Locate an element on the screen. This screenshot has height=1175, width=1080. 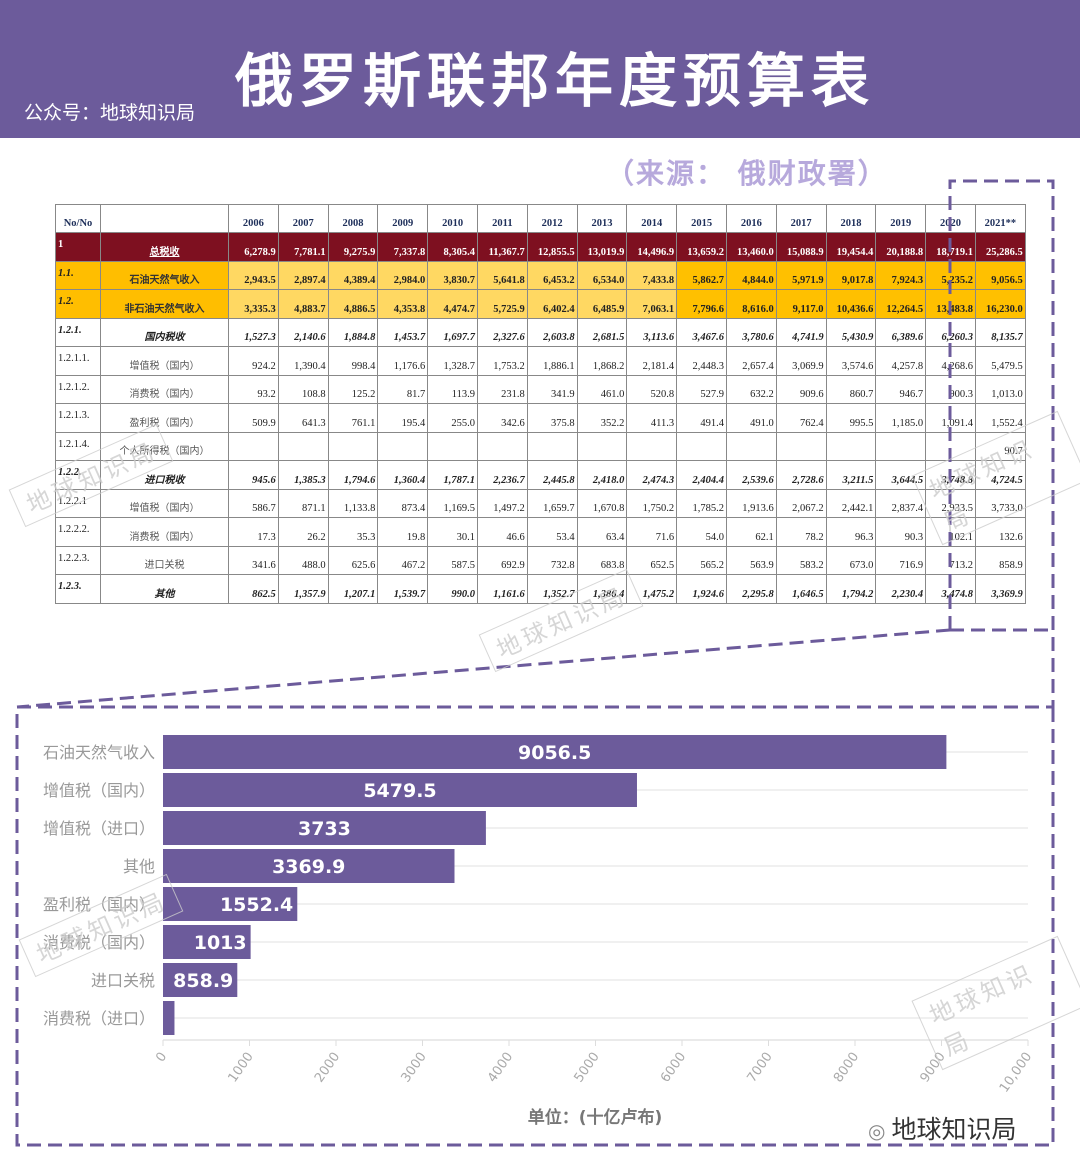
table-cell: 19,454.4 is located at coordinates (851, 247).